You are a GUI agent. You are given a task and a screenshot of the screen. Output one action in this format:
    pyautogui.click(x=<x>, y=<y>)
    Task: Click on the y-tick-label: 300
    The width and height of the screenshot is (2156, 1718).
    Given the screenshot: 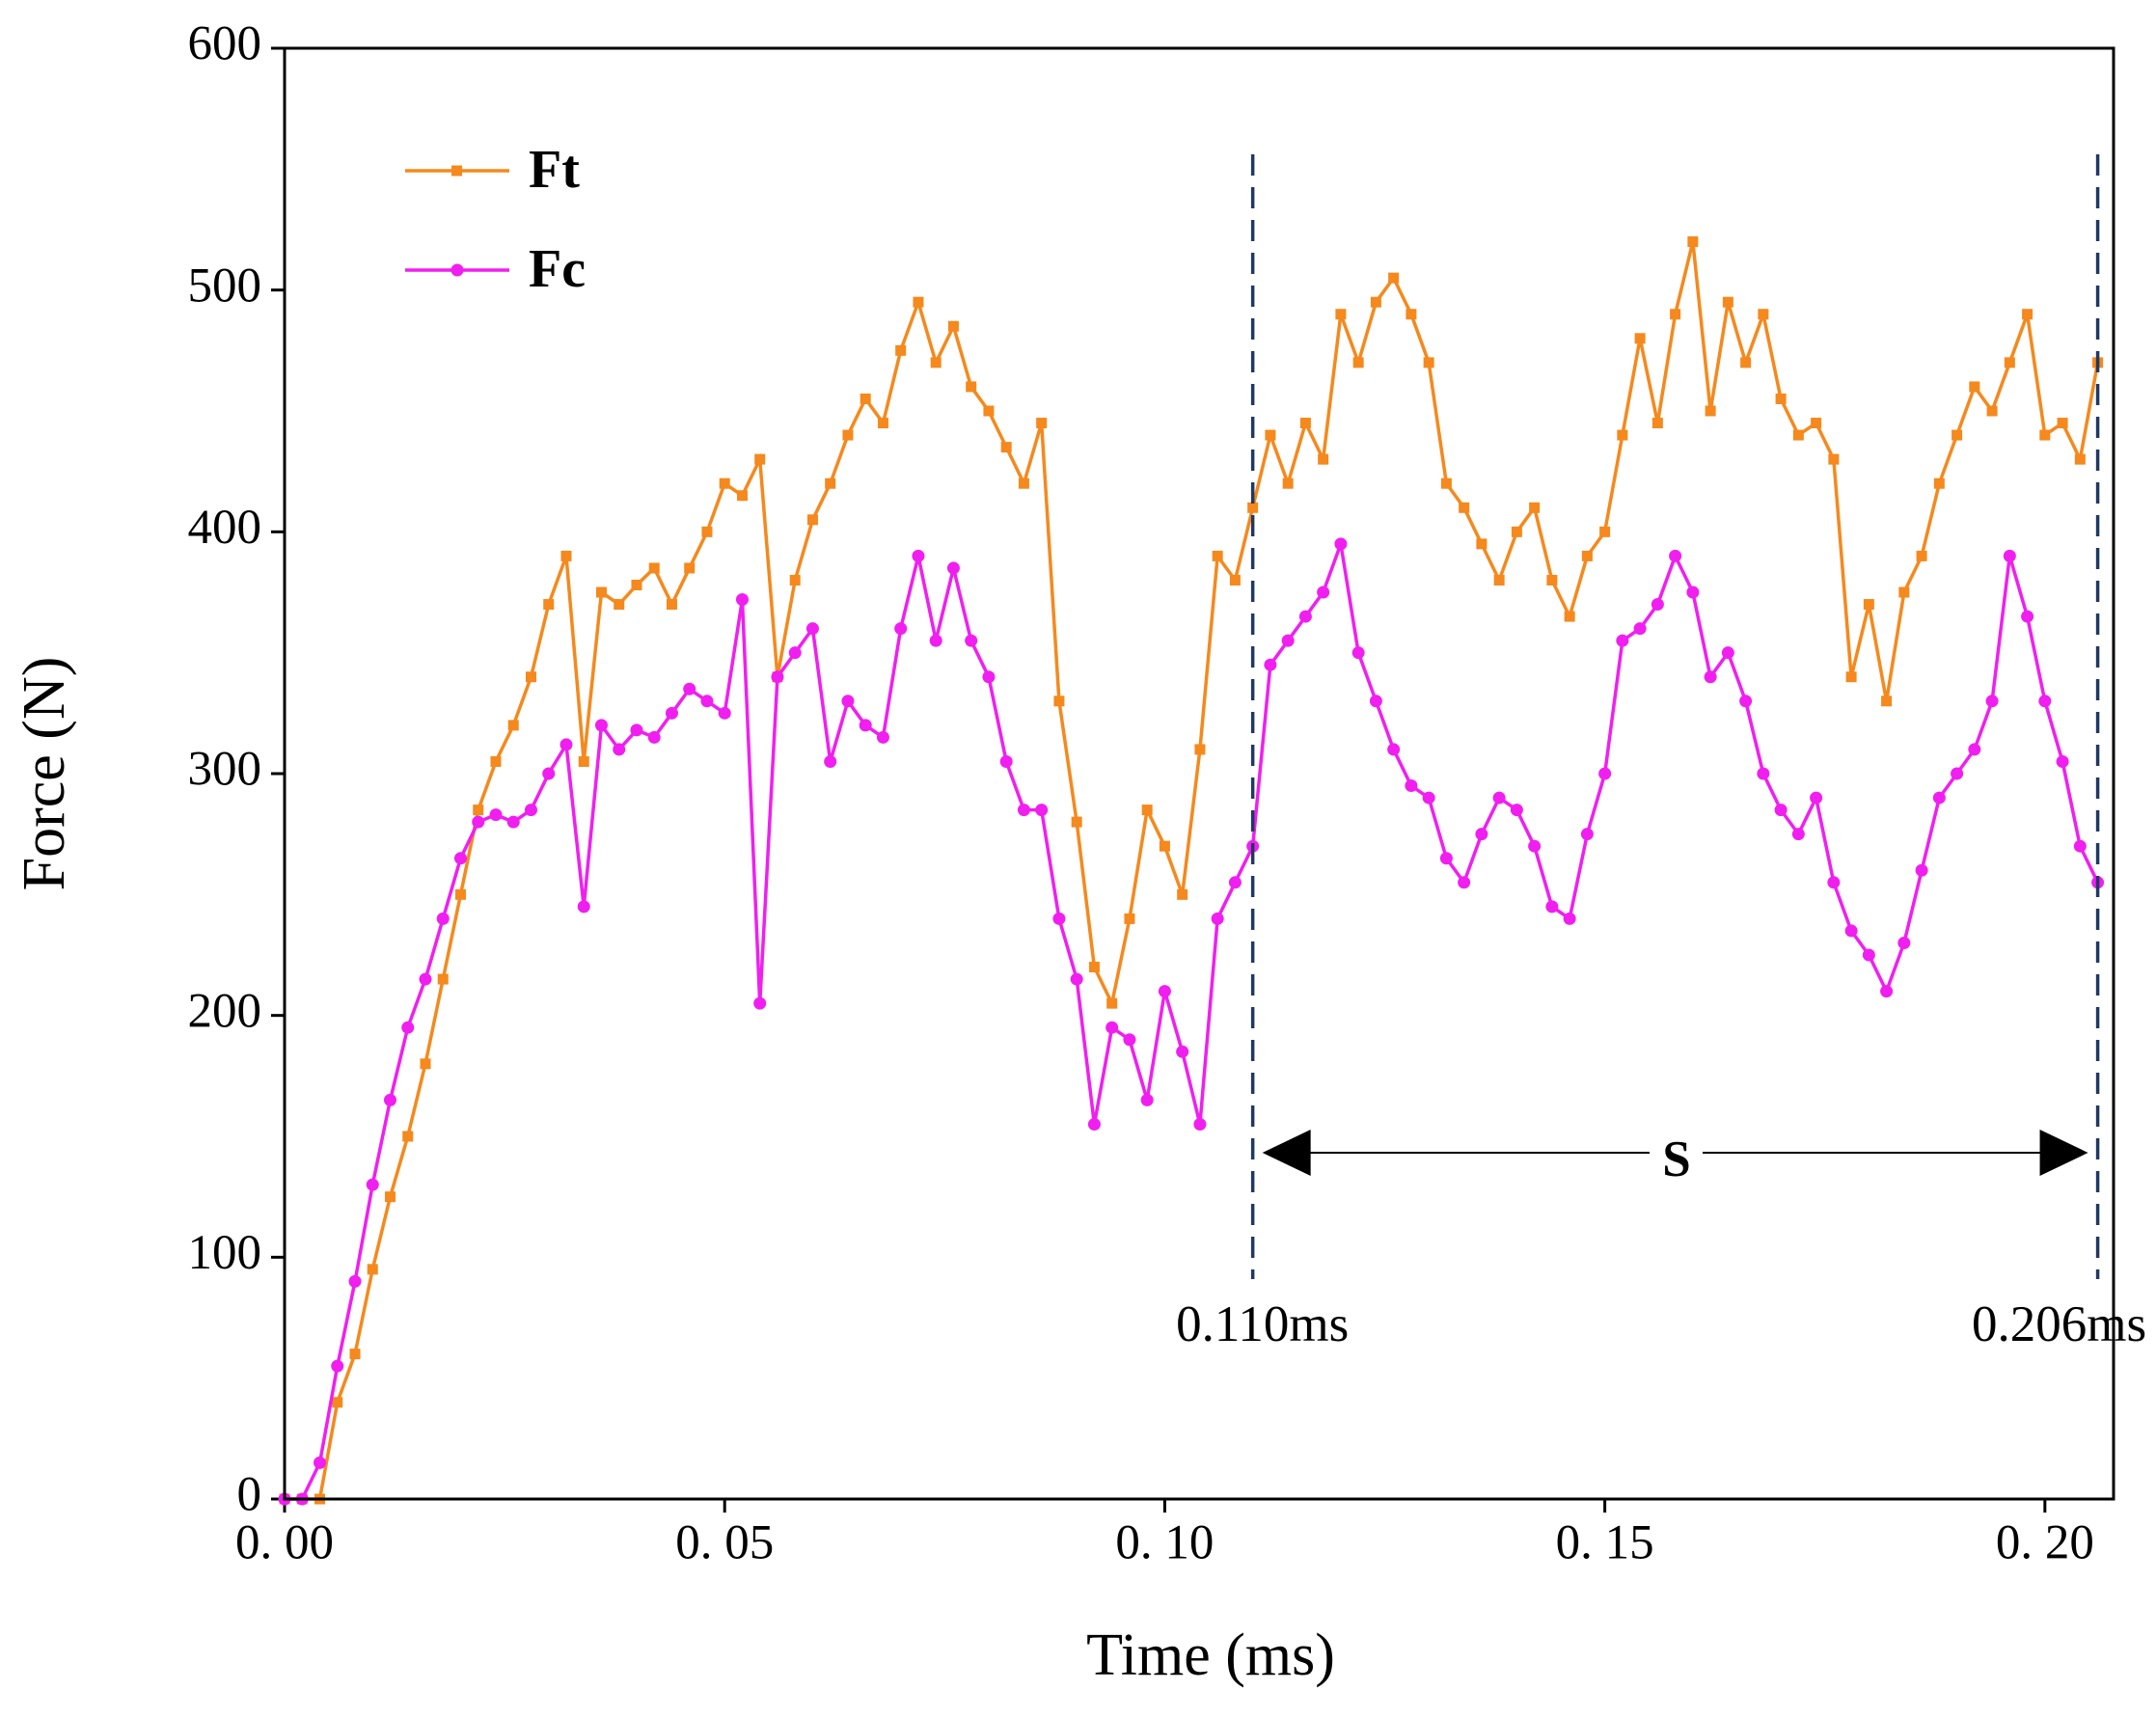 What is the action you would take?
    pyautogui.click(x=225, y=770)
    